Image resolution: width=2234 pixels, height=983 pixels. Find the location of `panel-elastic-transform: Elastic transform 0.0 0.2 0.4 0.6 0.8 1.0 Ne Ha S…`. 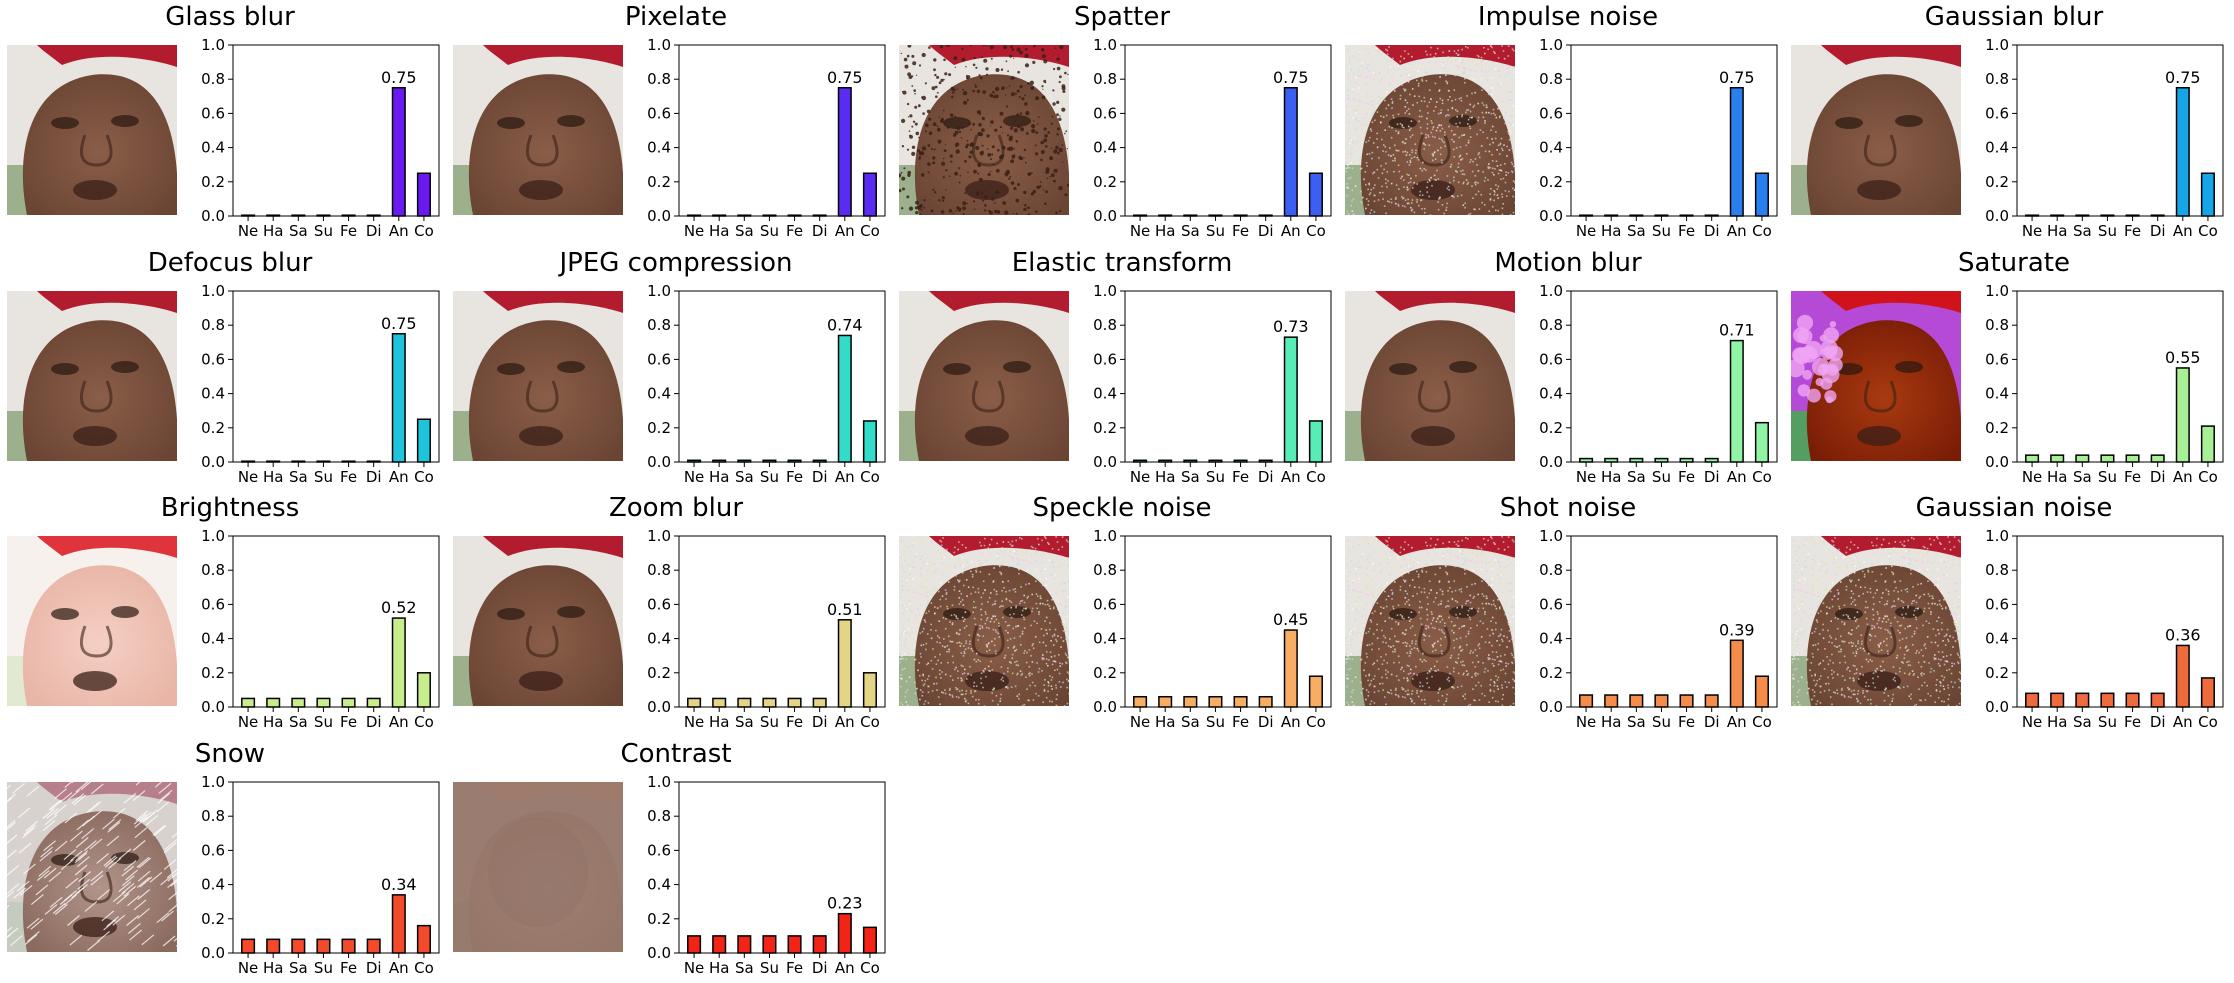

panel-elastic-transform: Elastic transform 0.0 0.2 0.4 0.6 0.8 1.0 Ne Ha S… is located at coordinates (1115, 369).